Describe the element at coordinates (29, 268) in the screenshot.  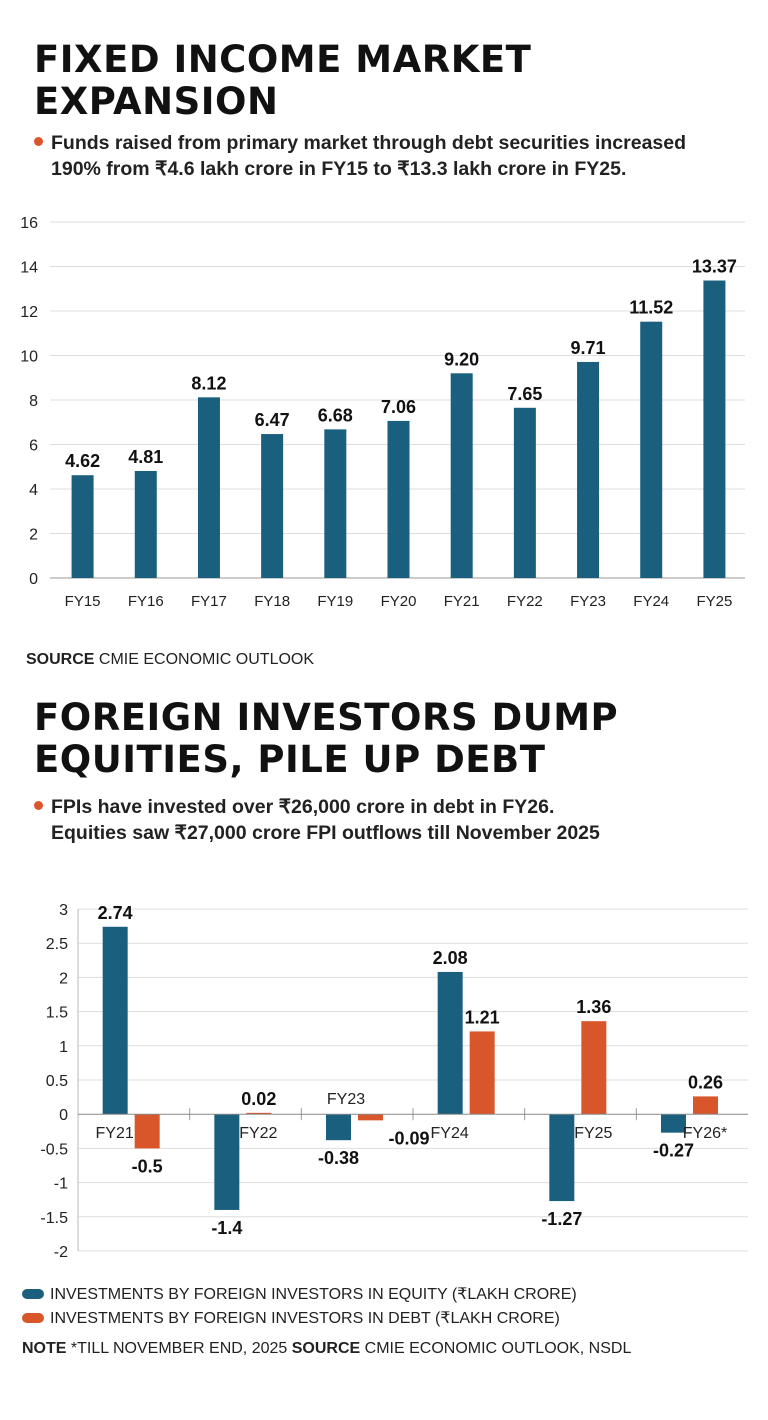
I see `y-tick-label: 14` at that location.